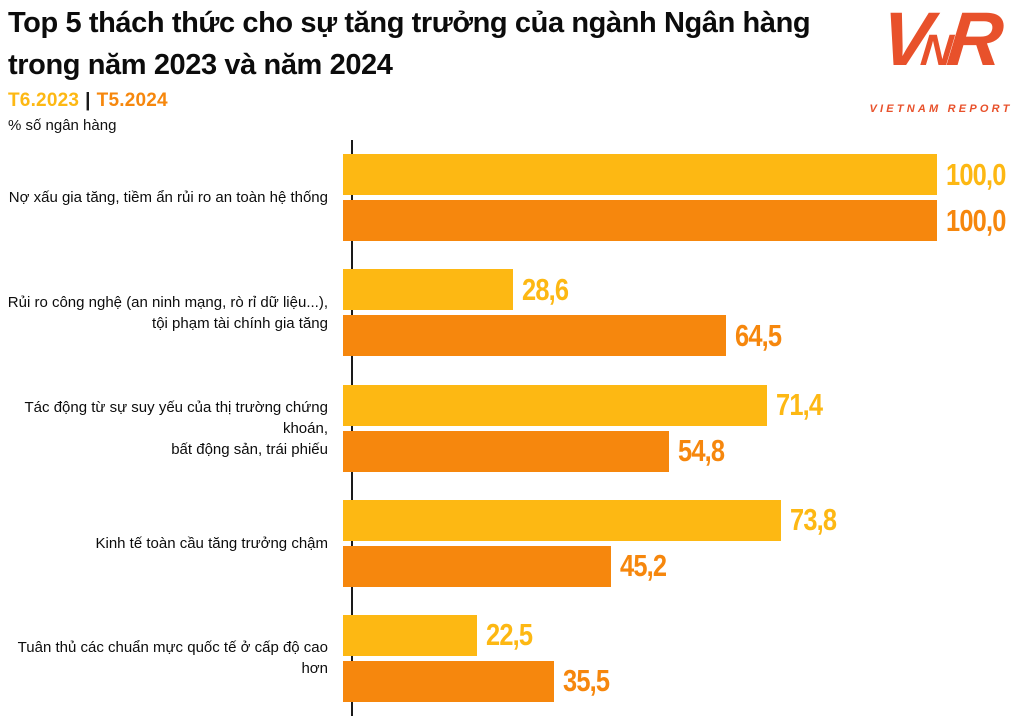  I want to click on value-label: 64,5, so click(758, 335).